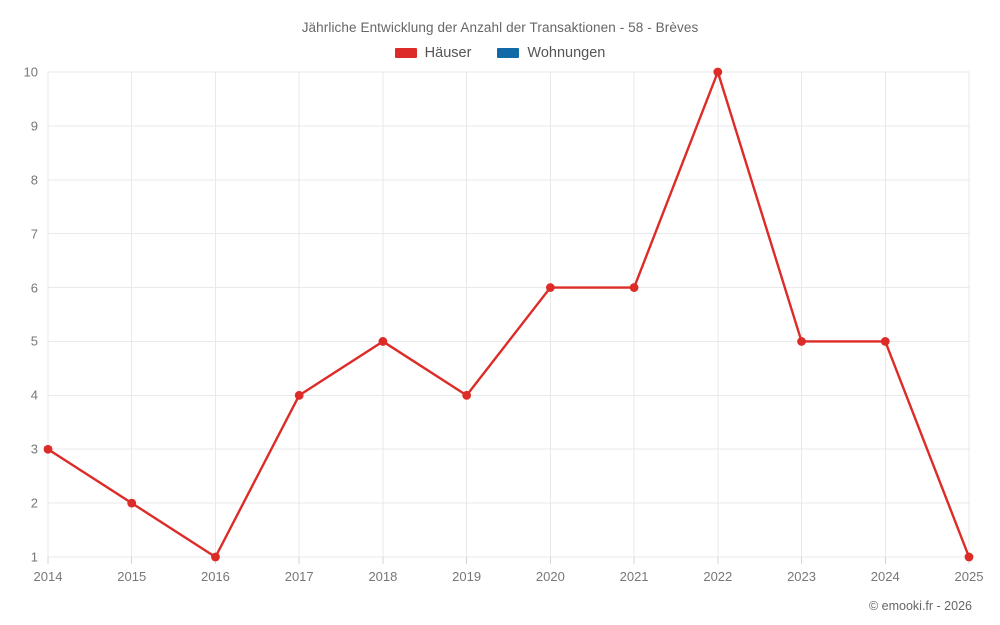 Image resolution: width=1000 pixels, height=625 pixels. I want to click on legend-item-wohnungen: Wohnungen, so click(551, 53).